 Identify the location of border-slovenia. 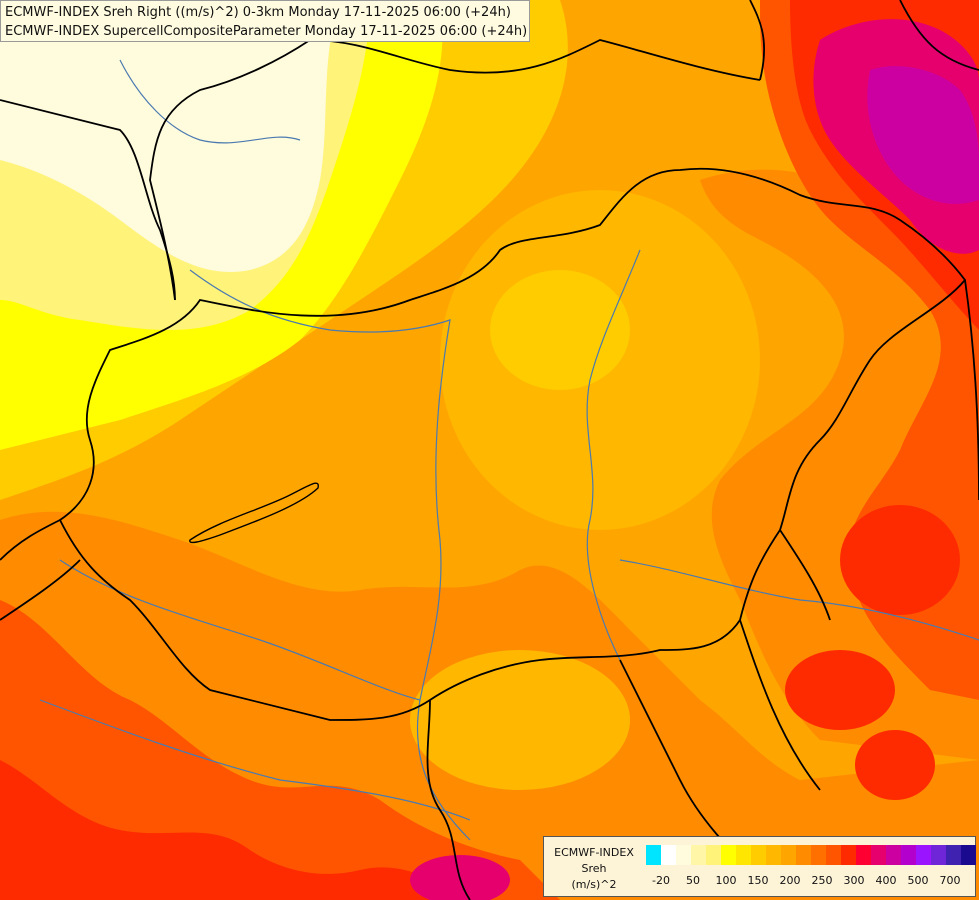
(40, 570).